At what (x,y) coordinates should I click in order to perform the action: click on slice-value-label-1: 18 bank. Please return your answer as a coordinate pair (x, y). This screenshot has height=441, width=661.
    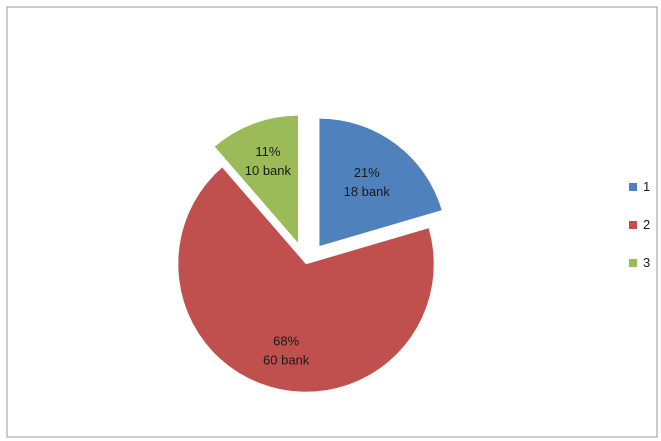
    Looking at the image, I should click on (367, 191).